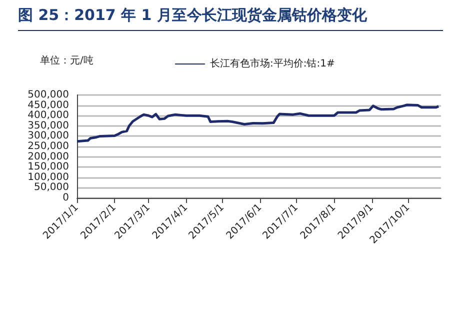 The height and width of the screenshot is (320, 450). I want to click on y-tick-label: 350,000, so click(48, 126).